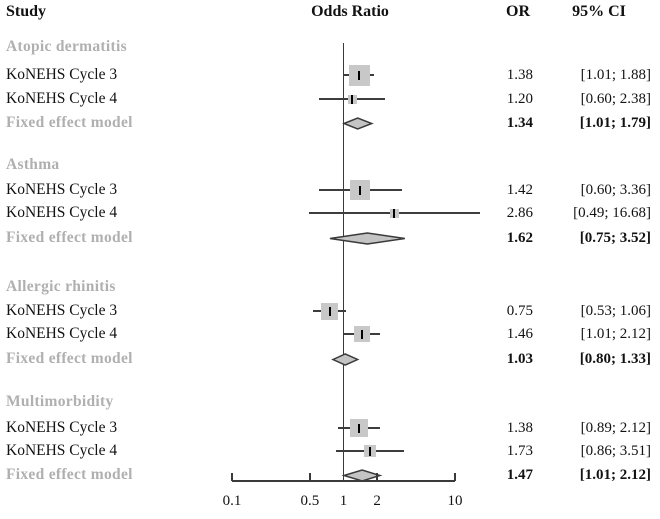 This screenshot has width=660, height=519. What do you see at coordinates (26, 11) in the screenshot?
I see `column-header-study: Study` at bounding box center [26, 11].